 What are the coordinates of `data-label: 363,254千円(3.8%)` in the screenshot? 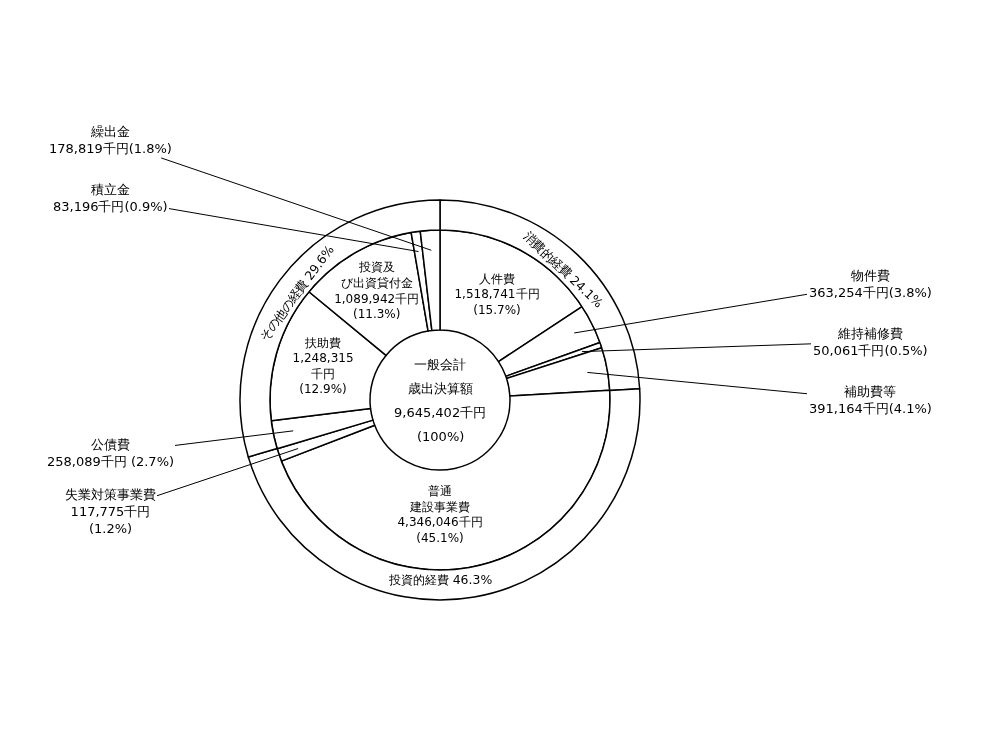 It's located at (870, 292).